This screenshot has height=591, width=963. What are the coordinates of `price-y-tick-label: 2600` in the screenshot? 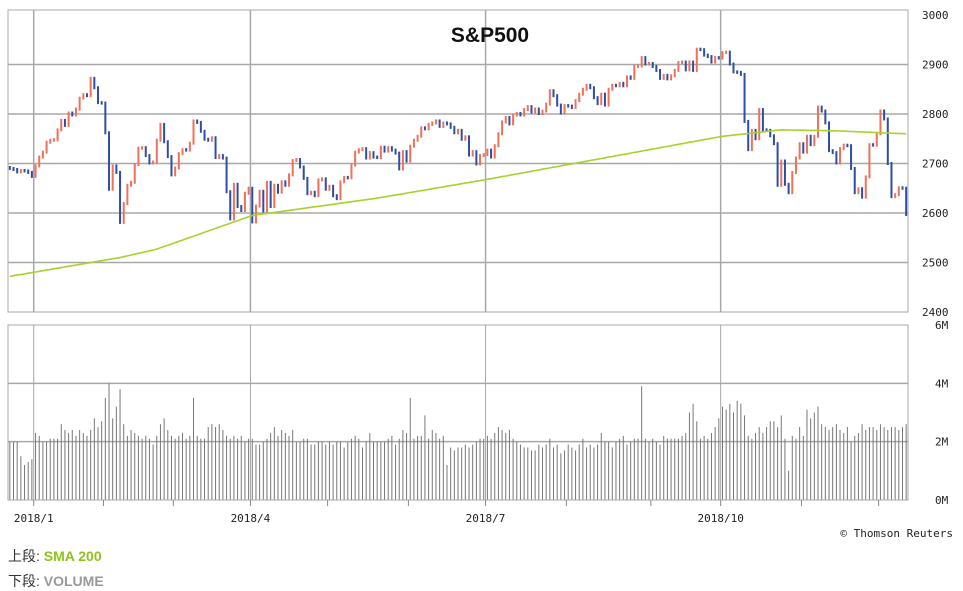 It's located at (935, 213).